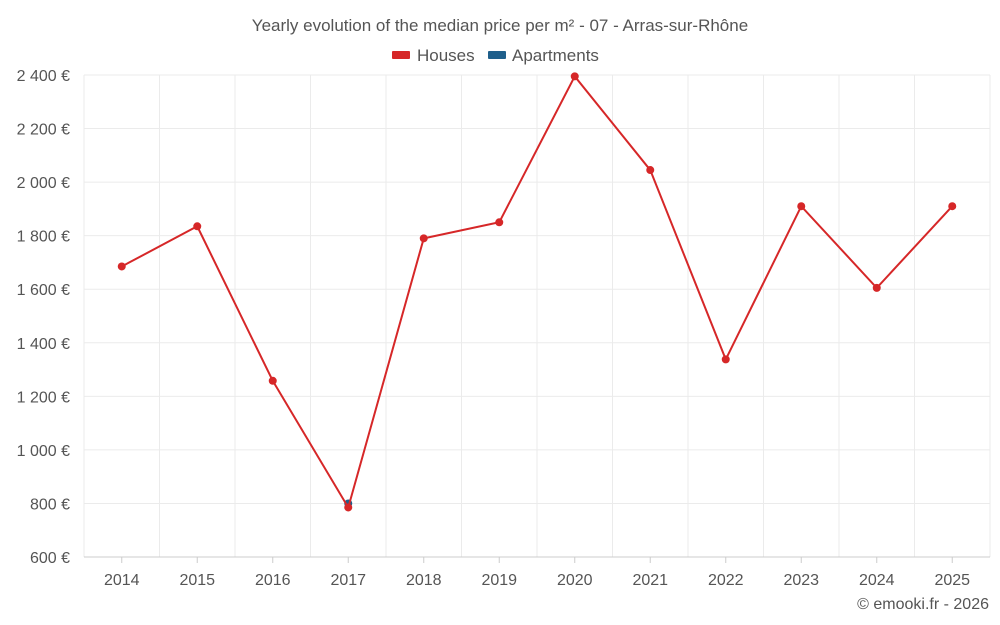  What do you see at coordinates (50, 558) in the screenshot?
I see `y-tick-label: 600 €` at bounding box center [50, 558].